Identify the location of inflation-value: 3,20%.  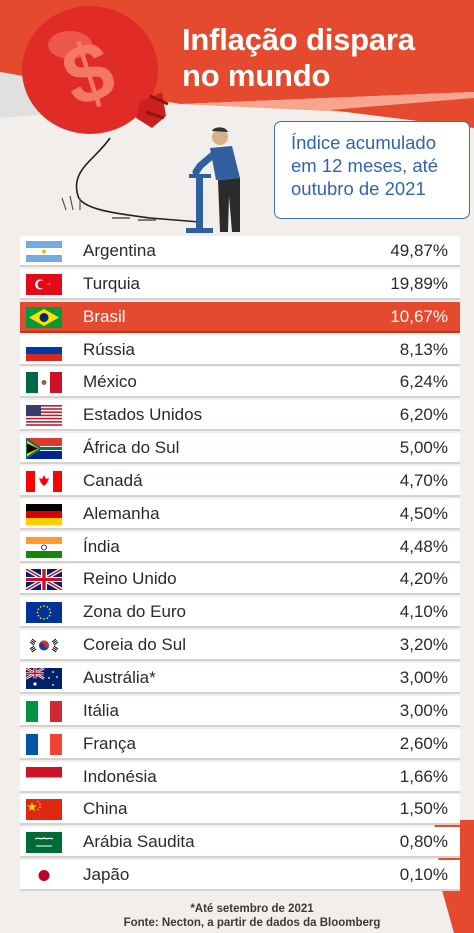
(423, 645).